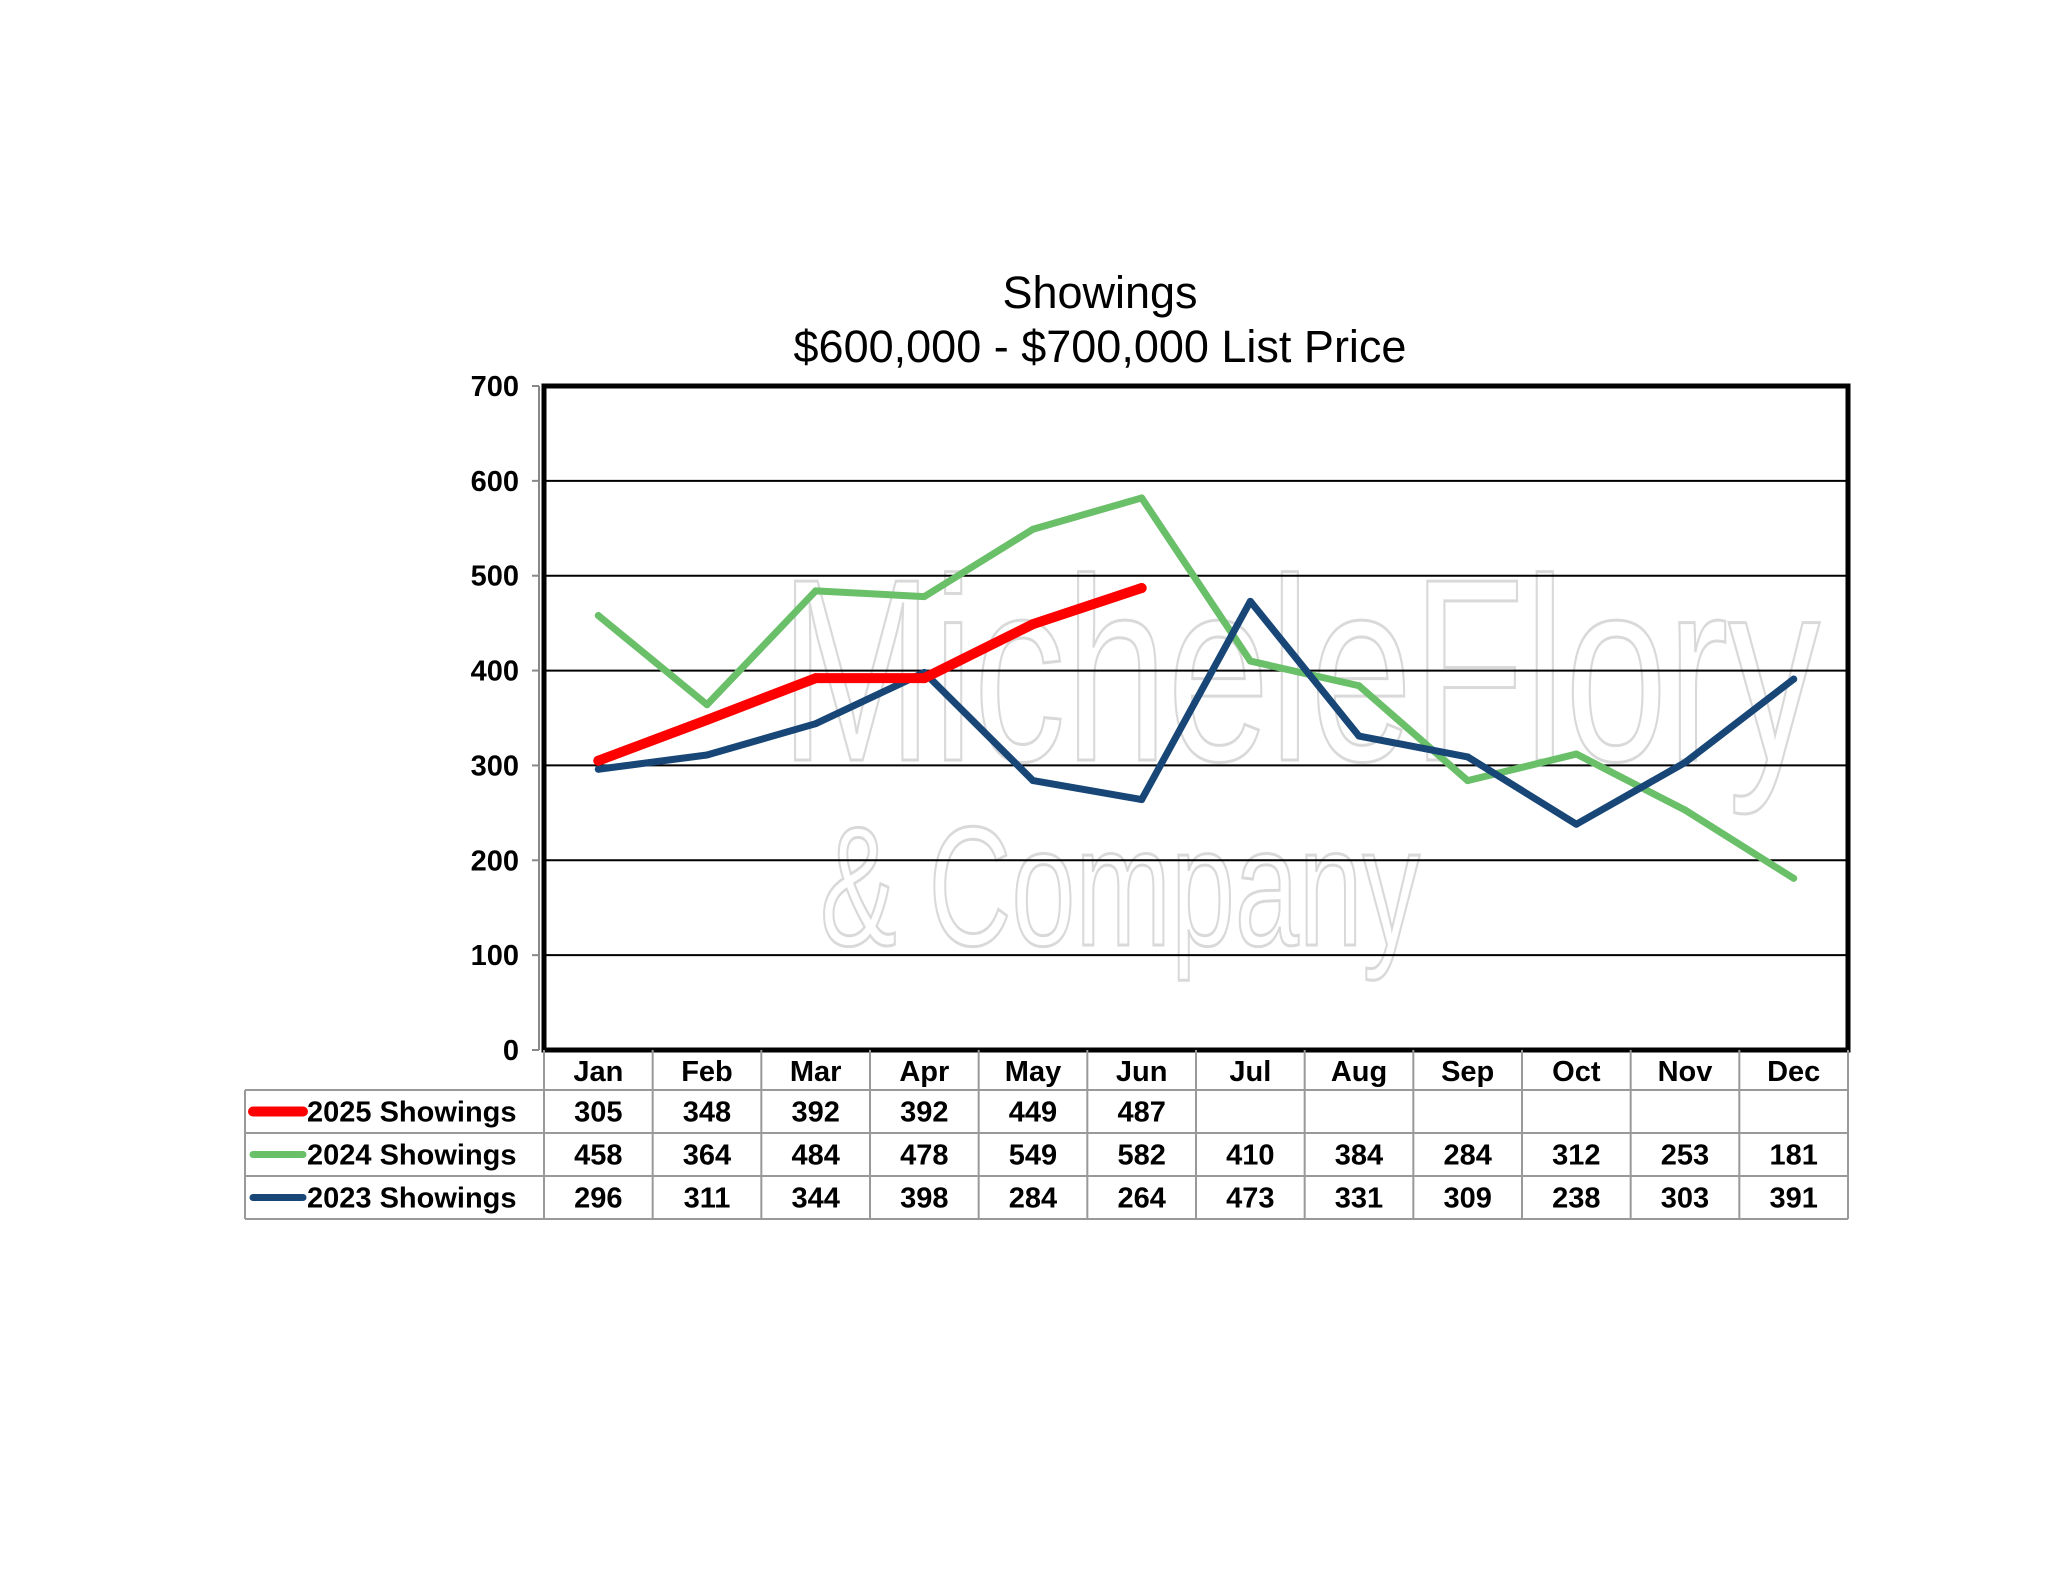 Image resolution: width=2048 pixels, height=1583 pixels. Describe the element at coordinates (1250, 1199) in the screenshot. I see `table-cell-value: 473` at that location.